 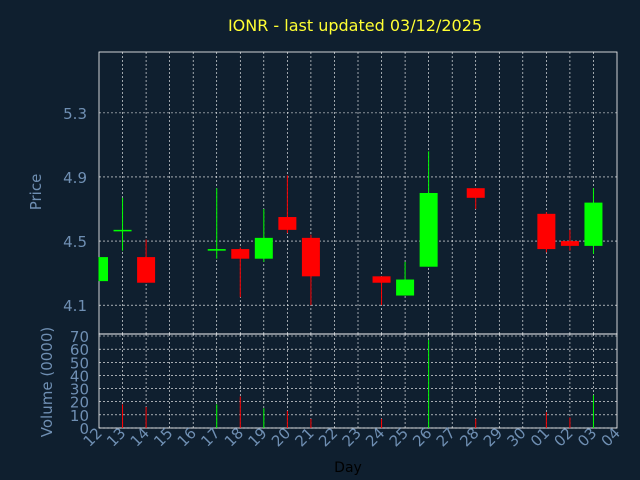 What do you see at coordinates (75, 306) in the screenshot?
I see `price-tick-label: 4.1` at bounding box center [75, 306].